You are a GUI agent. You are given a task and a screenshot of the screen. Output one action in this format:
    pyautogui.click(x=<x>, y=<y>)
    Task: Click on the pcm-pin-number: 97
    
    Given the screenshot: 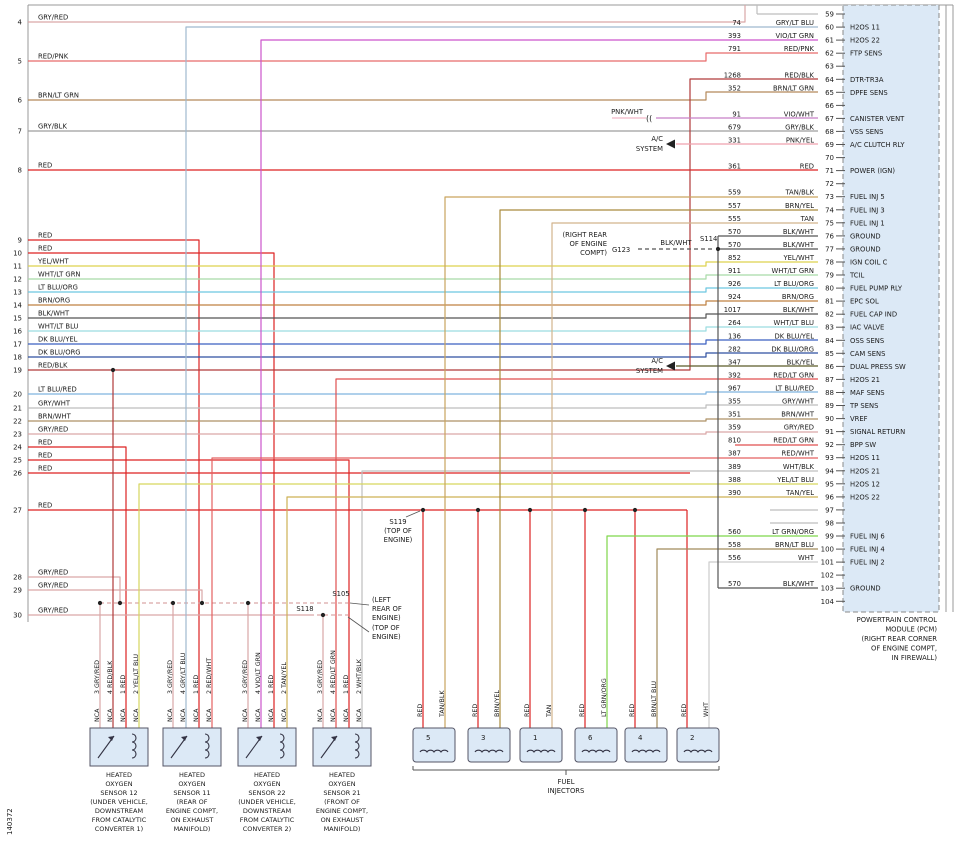 What is the action you would take?
    pyautogui.click(x=829, y=510)
    